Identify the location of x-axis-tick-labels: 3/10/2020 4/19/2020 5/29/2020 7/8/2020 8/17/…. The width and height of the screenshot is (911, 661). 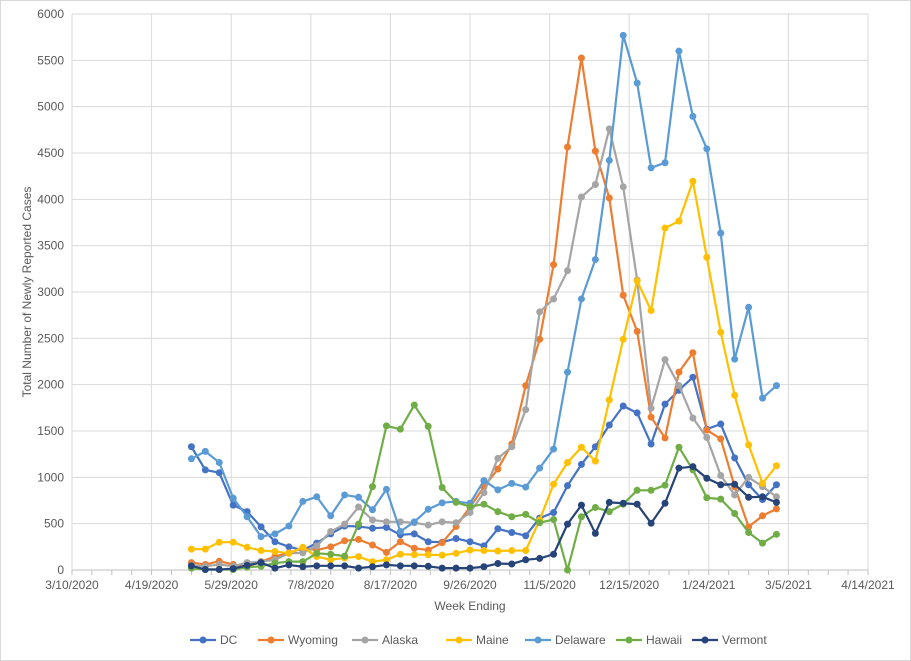
(470, 585).